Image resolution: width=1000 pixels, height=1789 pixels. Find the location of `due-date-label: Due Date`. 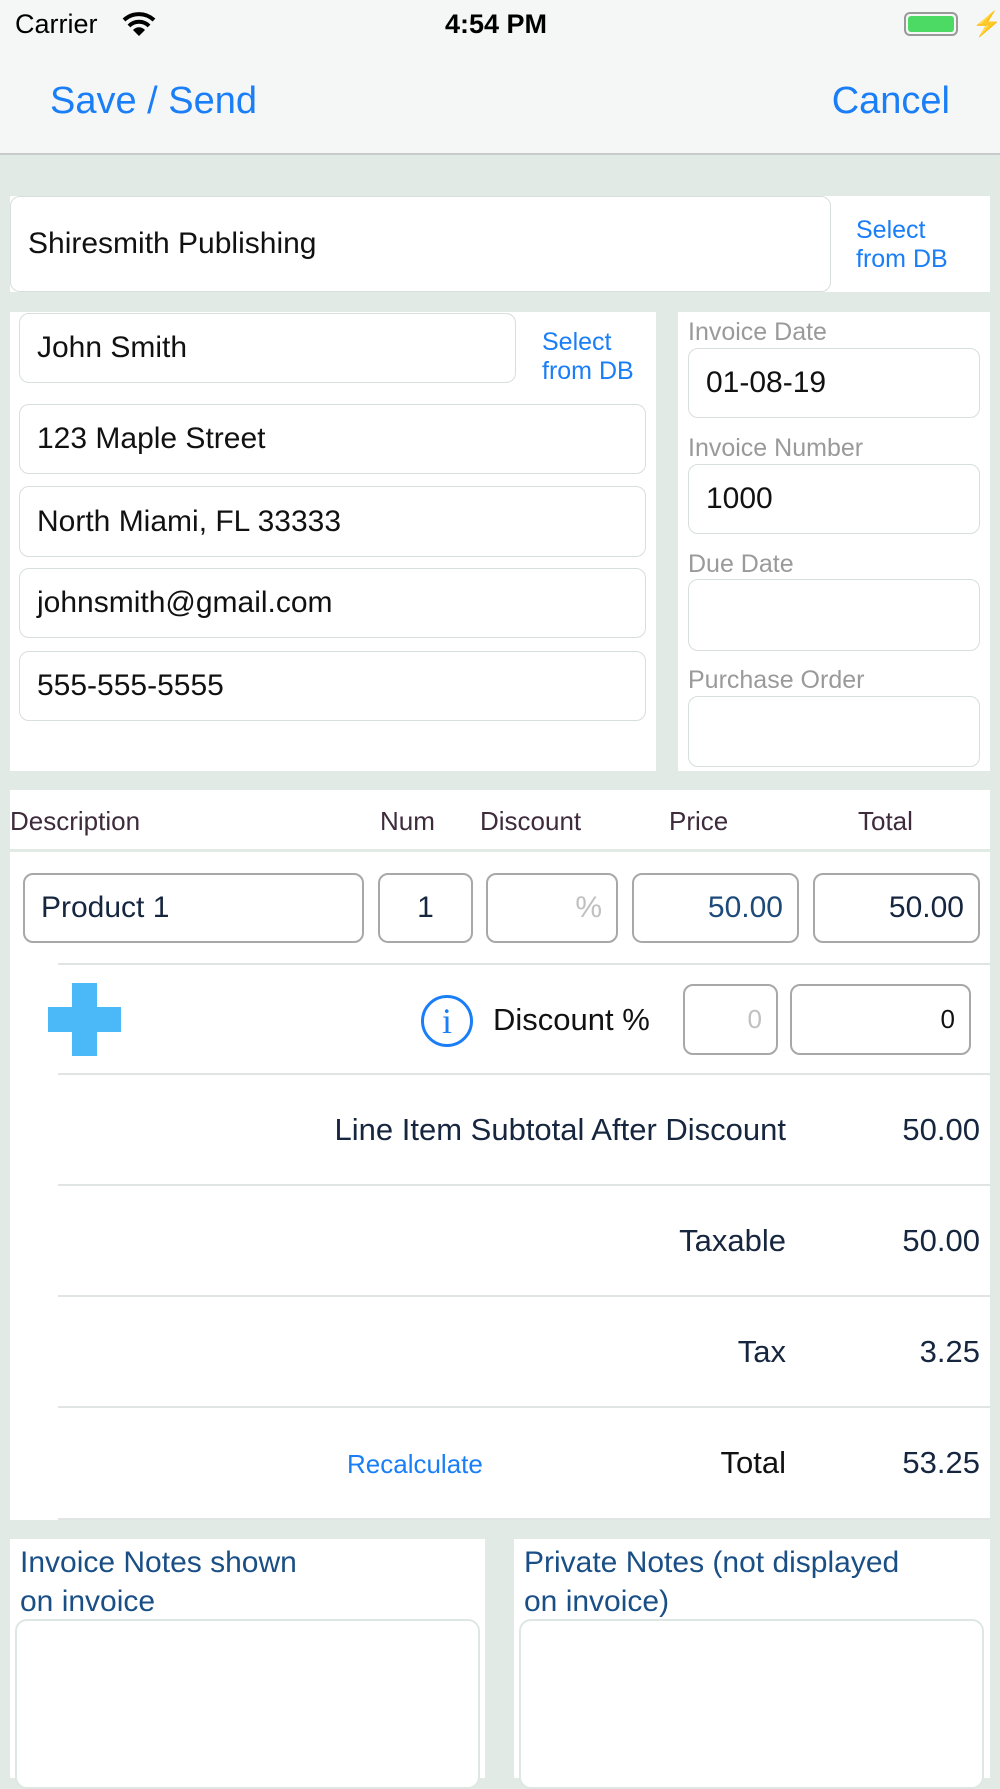

due-date-label: Due Date is located at coordinates (741, 564).